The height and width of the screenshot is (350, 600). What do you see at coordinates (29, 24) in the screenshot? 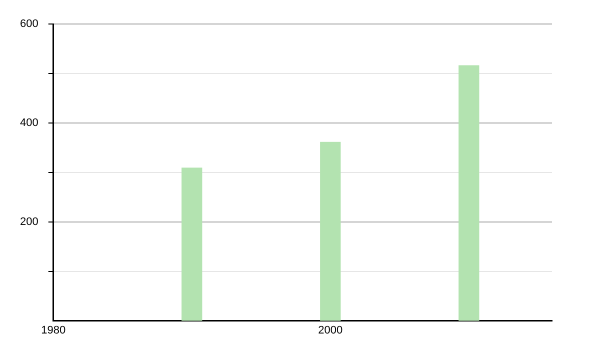
I see `y-tick-label: 600` at bounding box center [29, 24].